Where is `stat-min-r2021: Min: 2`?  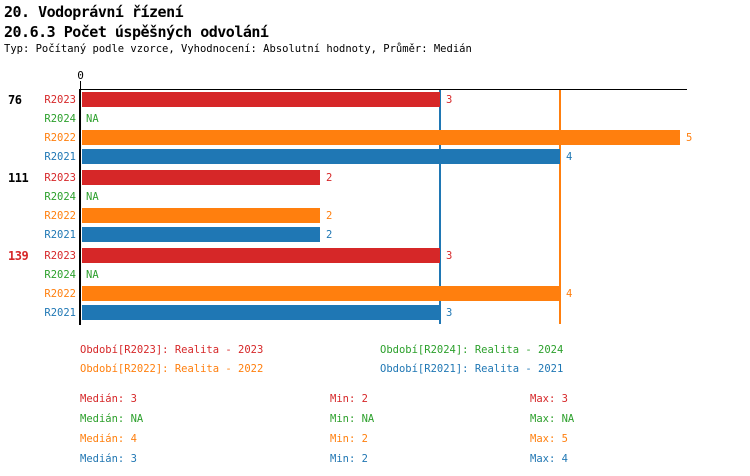 stat-min-r2021: Min: 2 is located at coordinates (349, 459).